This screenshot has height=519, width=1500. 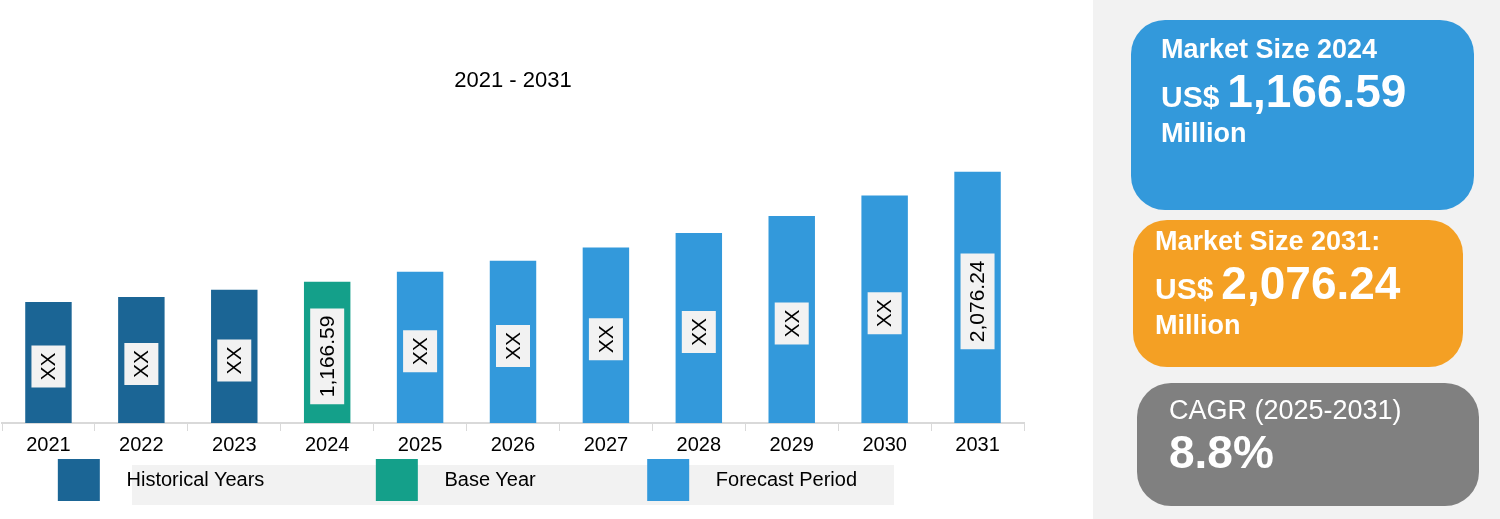 I want to click on x-tick-label: 2030, so click(x=884, y=443).